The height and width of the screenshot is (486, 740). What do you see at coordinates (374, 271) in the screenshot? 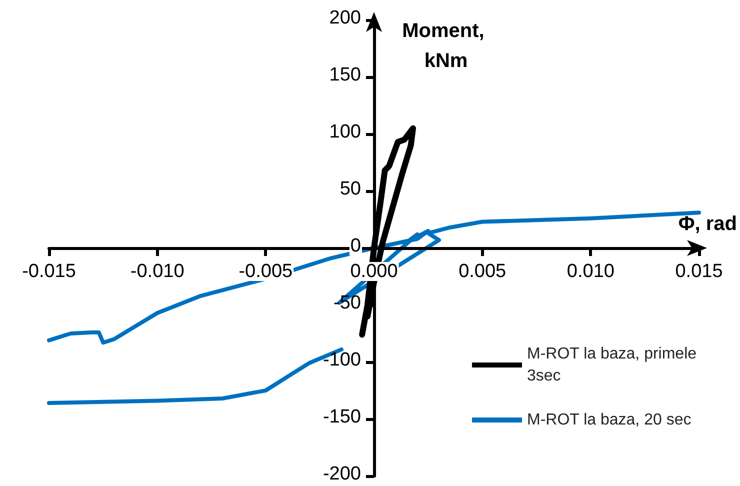
I see `x-tick-label: 0.000` at bounding box center [374, 271].